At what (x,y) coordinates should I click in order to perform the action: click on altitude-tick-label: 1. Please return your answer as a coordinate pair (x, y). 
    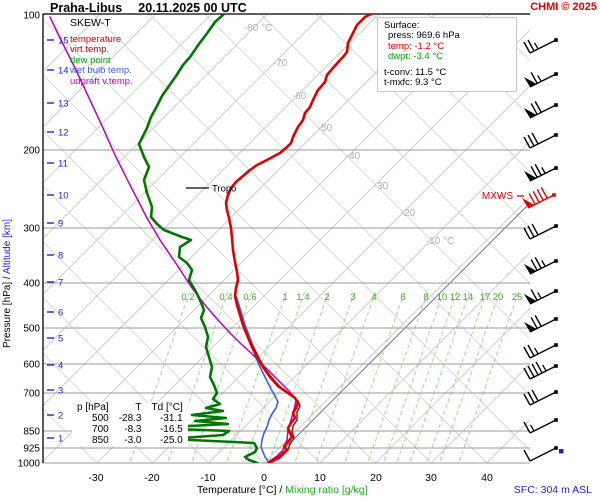
    Looking at the image, I should click on (60, 439).